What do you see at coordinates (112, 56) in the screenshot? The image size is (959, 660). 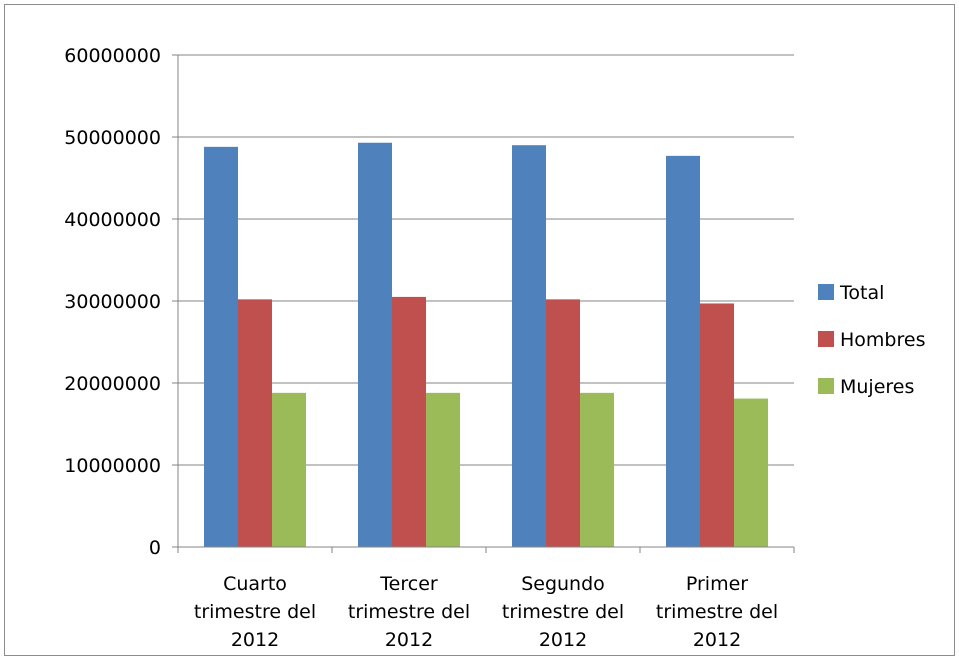 I see `y-tick-label: 60000000` at bounding box center [112, 56].